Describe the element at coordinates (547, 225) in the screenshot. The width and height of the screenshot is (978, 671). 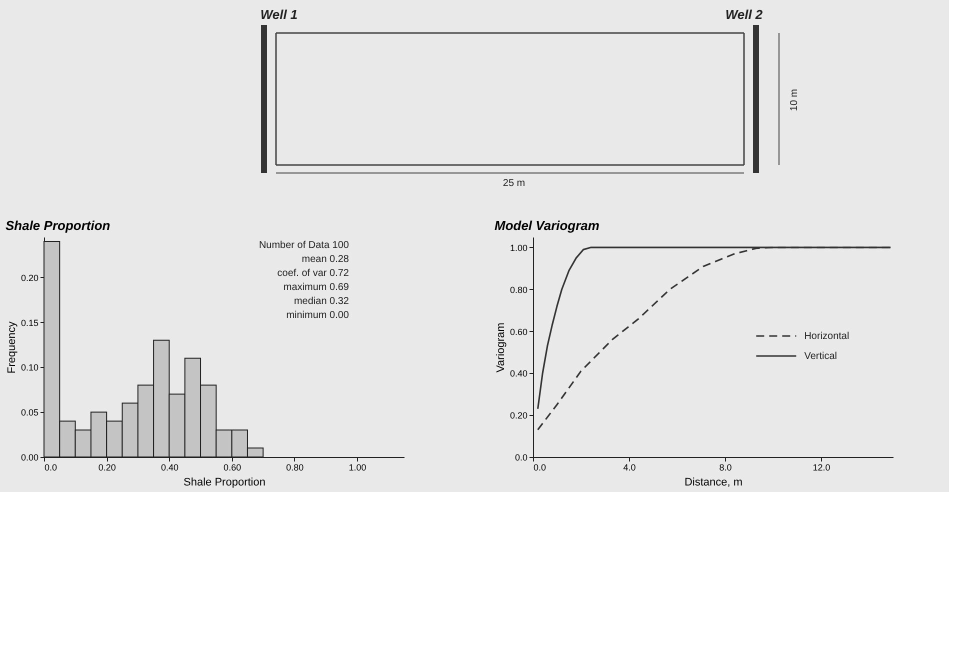
I see `chart-title: Model Variogram` at that location.